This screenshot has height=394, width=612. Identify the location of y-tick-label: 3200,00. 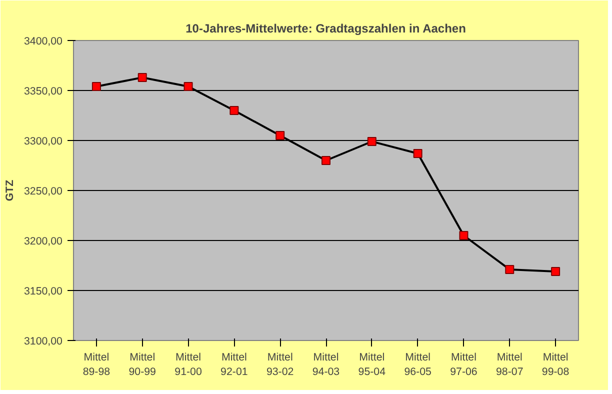
(43, 242).